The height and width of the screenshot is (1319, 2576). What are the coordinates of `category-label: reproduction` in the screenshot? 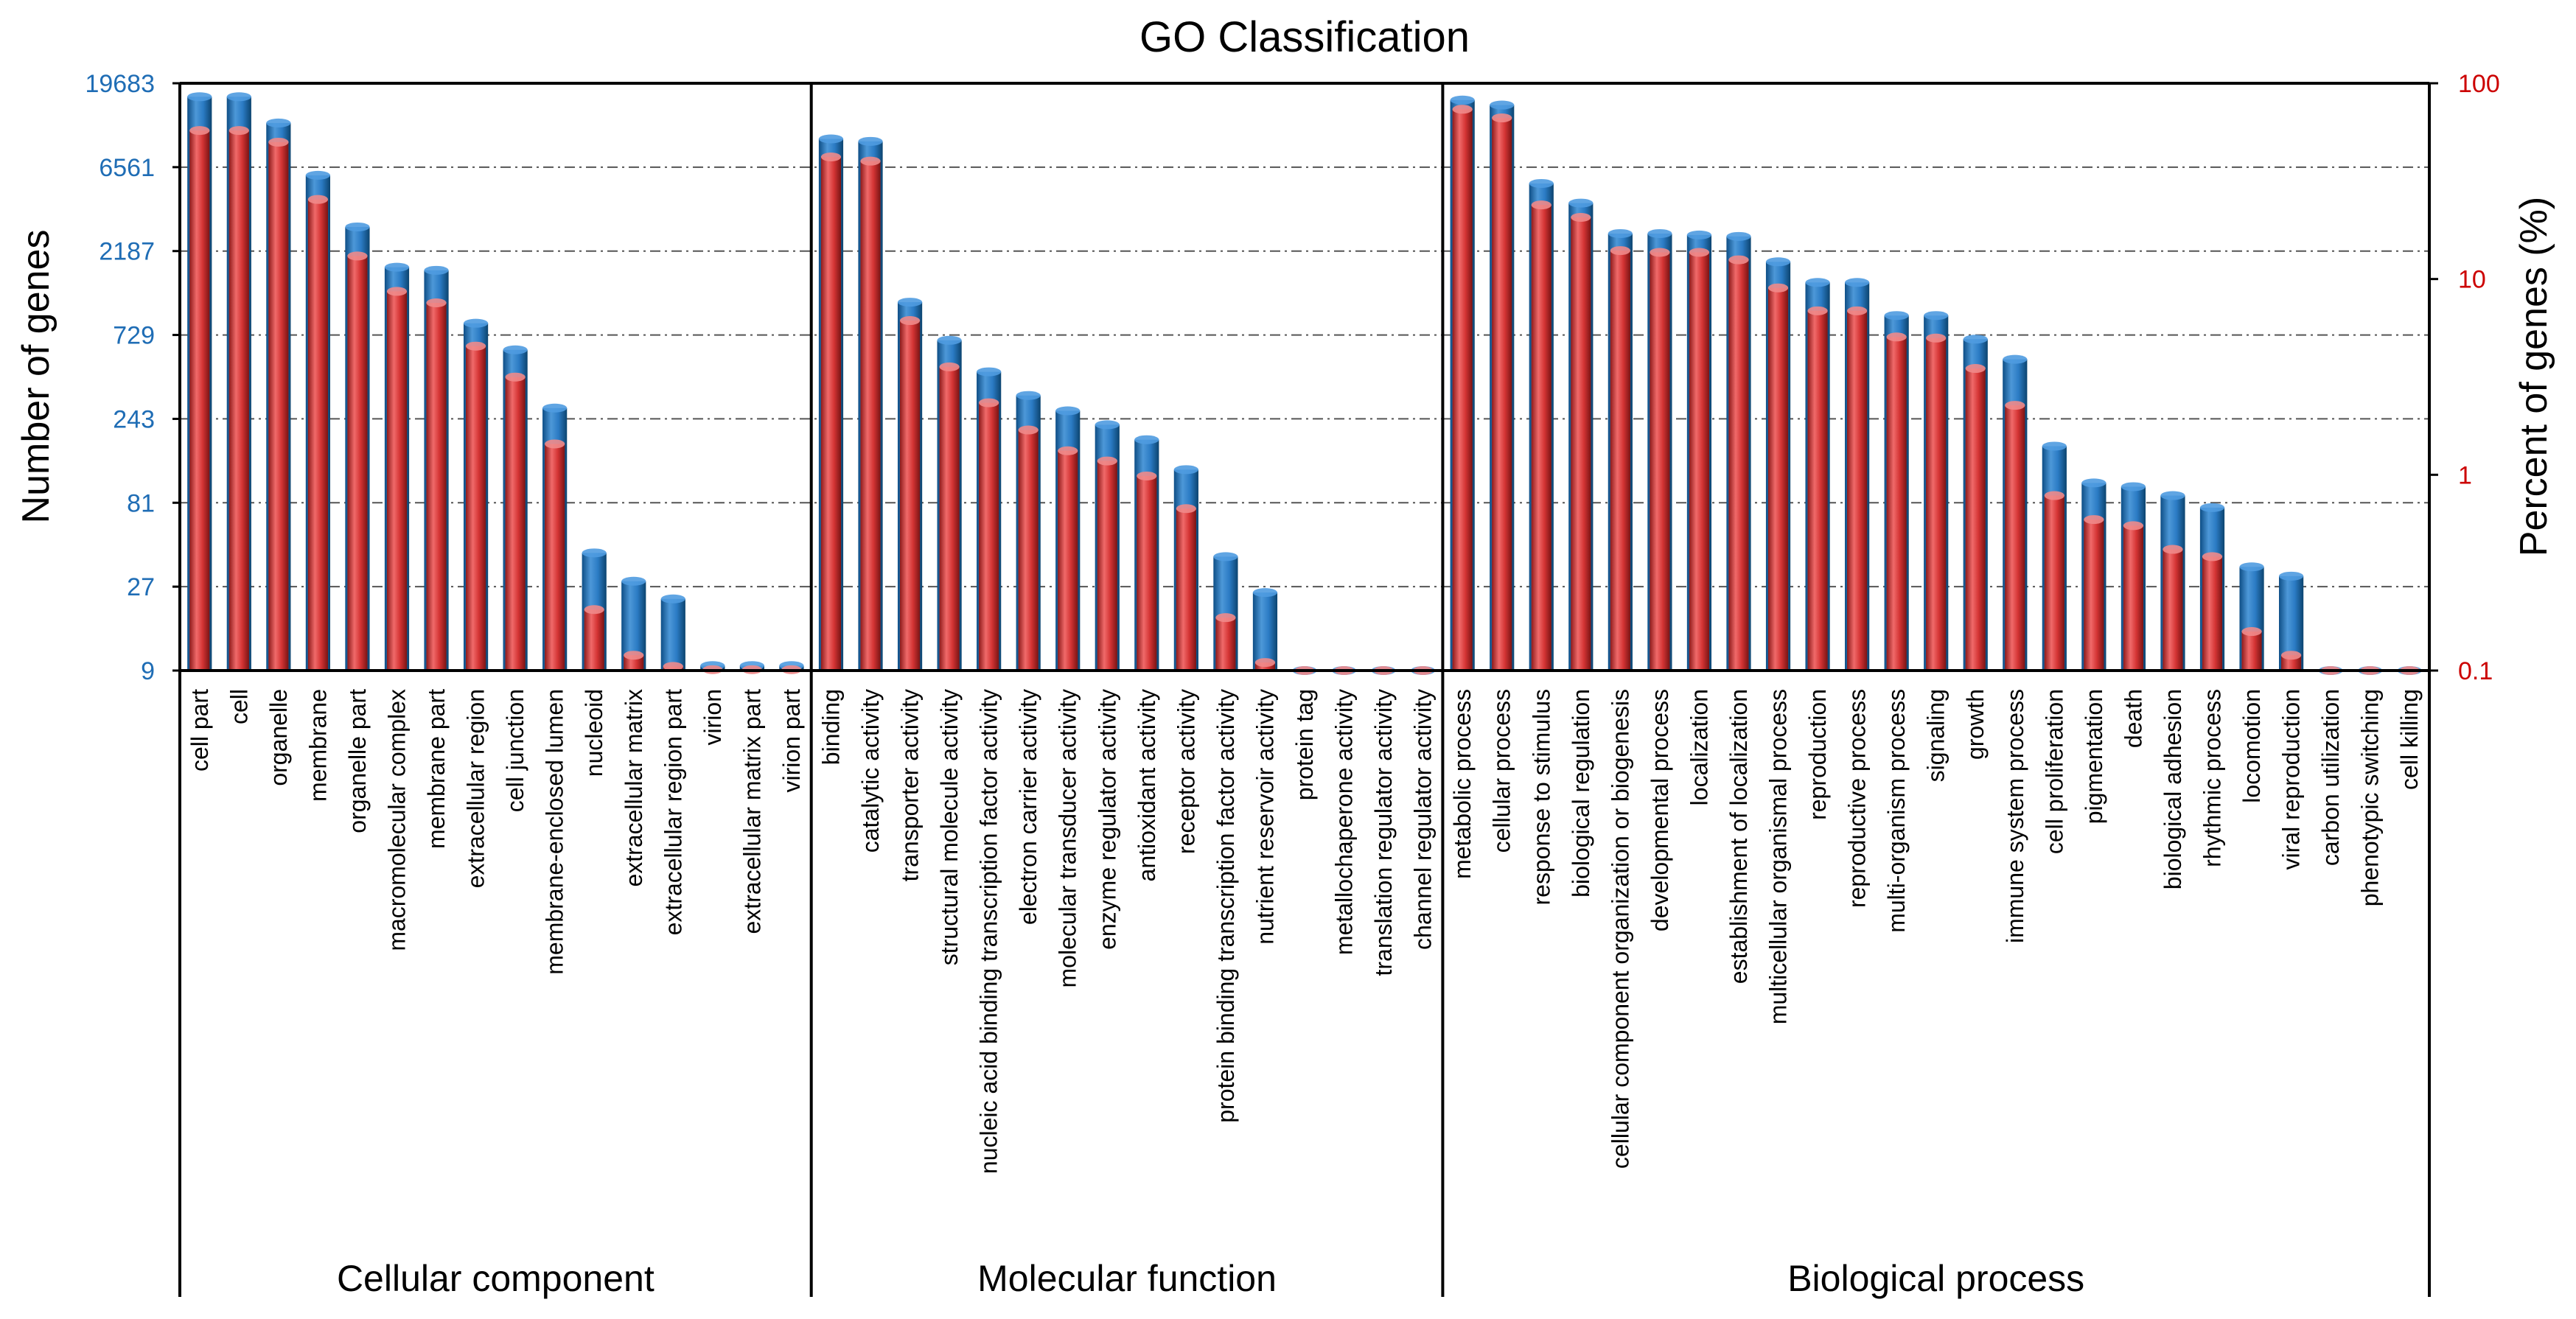 It's located at (1818, 754).